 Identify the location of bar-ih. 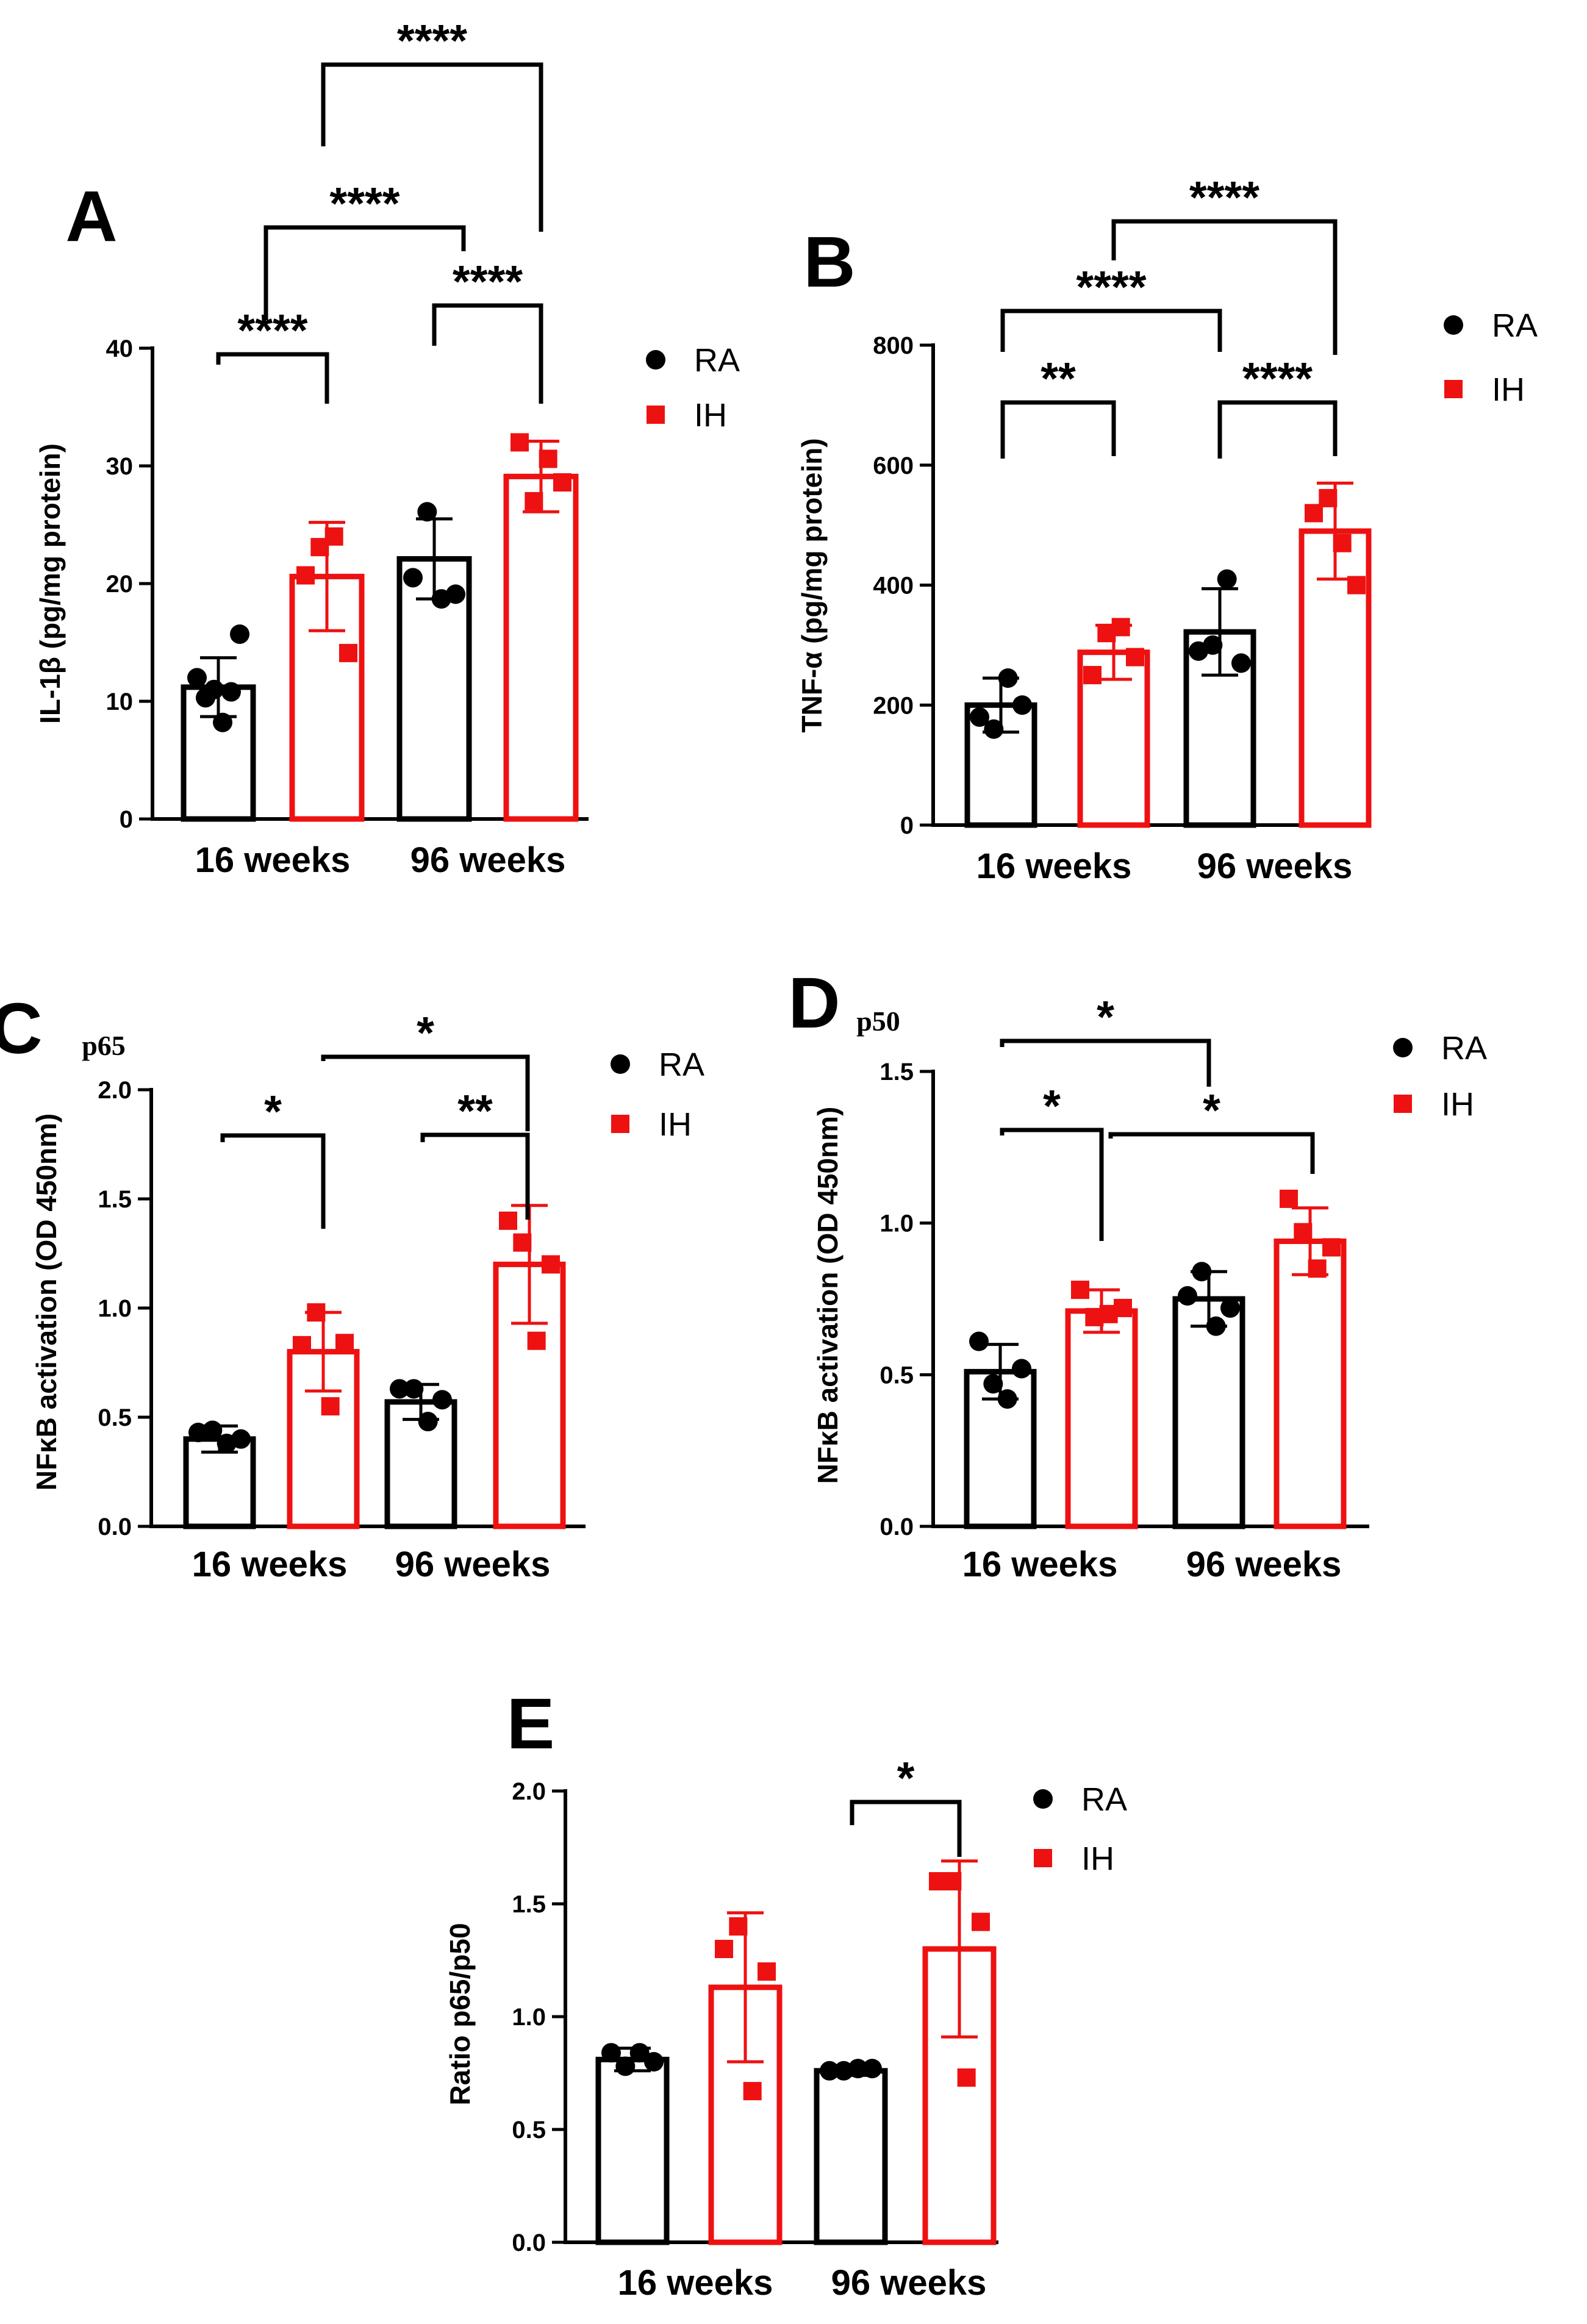
(1101, 1419).